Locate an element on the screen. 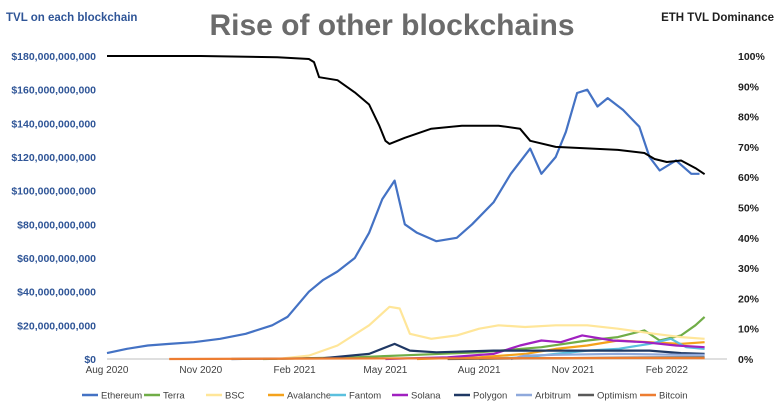  legend-label-bitcoin: Bitcoin is located at coordinates (673, 396).